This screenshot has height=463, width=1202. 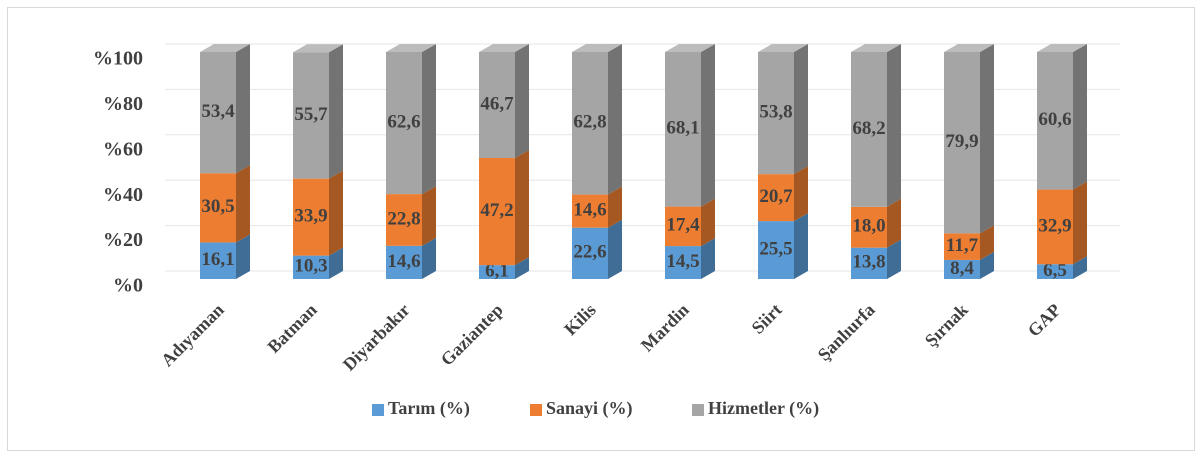 I want to click on data-label: 68,1, so click(x=682, y=128).